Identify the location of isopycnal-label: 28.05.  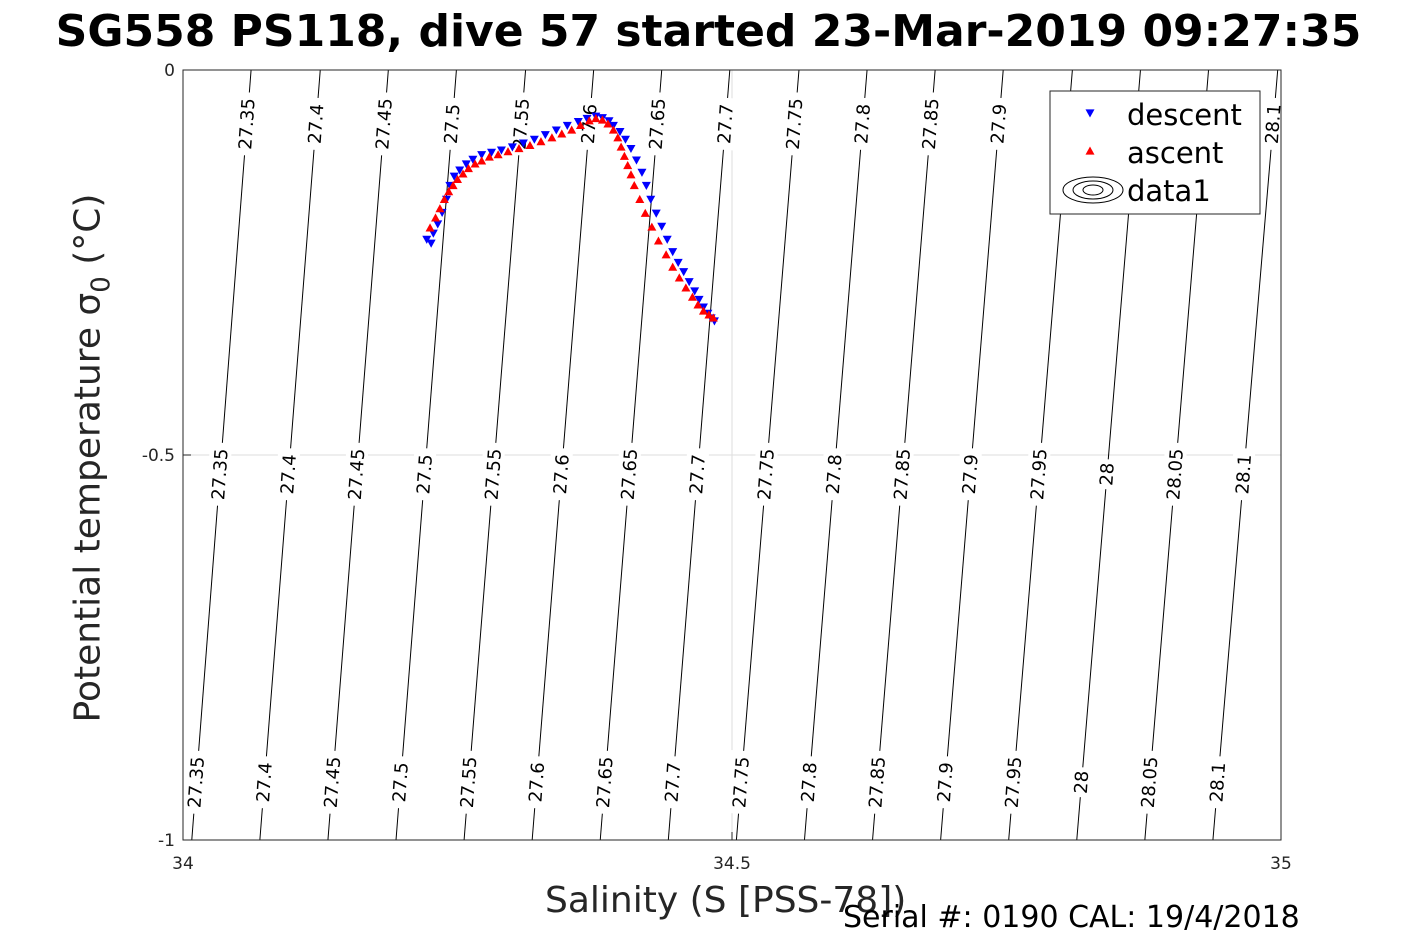
(1175, 474).